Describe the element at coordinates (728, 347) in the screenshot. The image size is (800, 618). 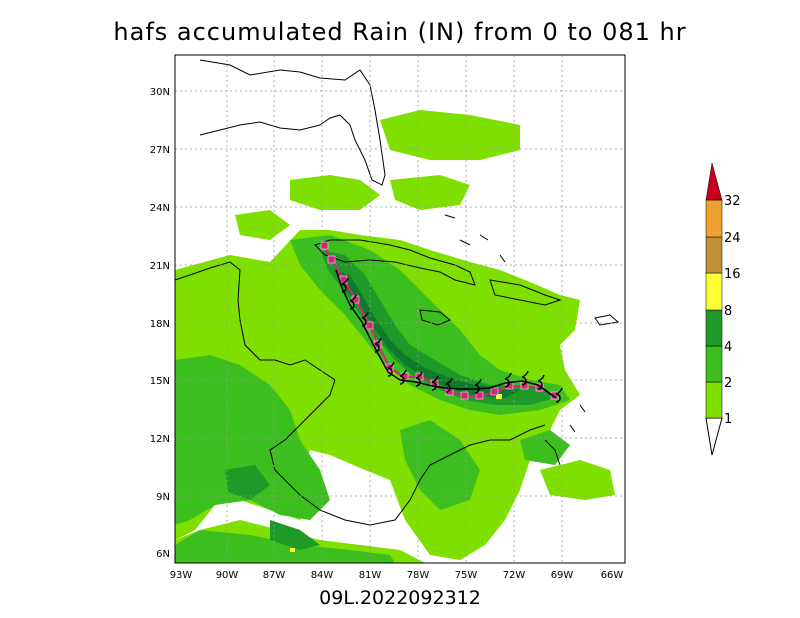
I see `colorbar-label: 4` at that location.